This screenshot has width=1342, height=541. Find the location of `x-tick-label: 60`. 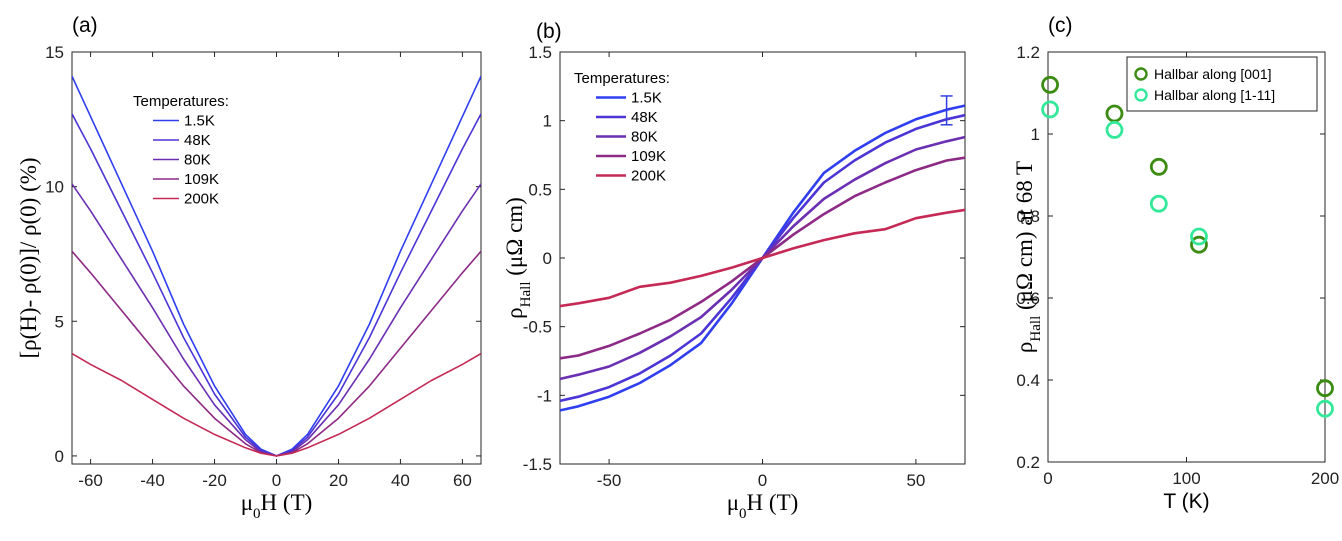

x-tick-label: 60 is located at coordinates (462, 480).